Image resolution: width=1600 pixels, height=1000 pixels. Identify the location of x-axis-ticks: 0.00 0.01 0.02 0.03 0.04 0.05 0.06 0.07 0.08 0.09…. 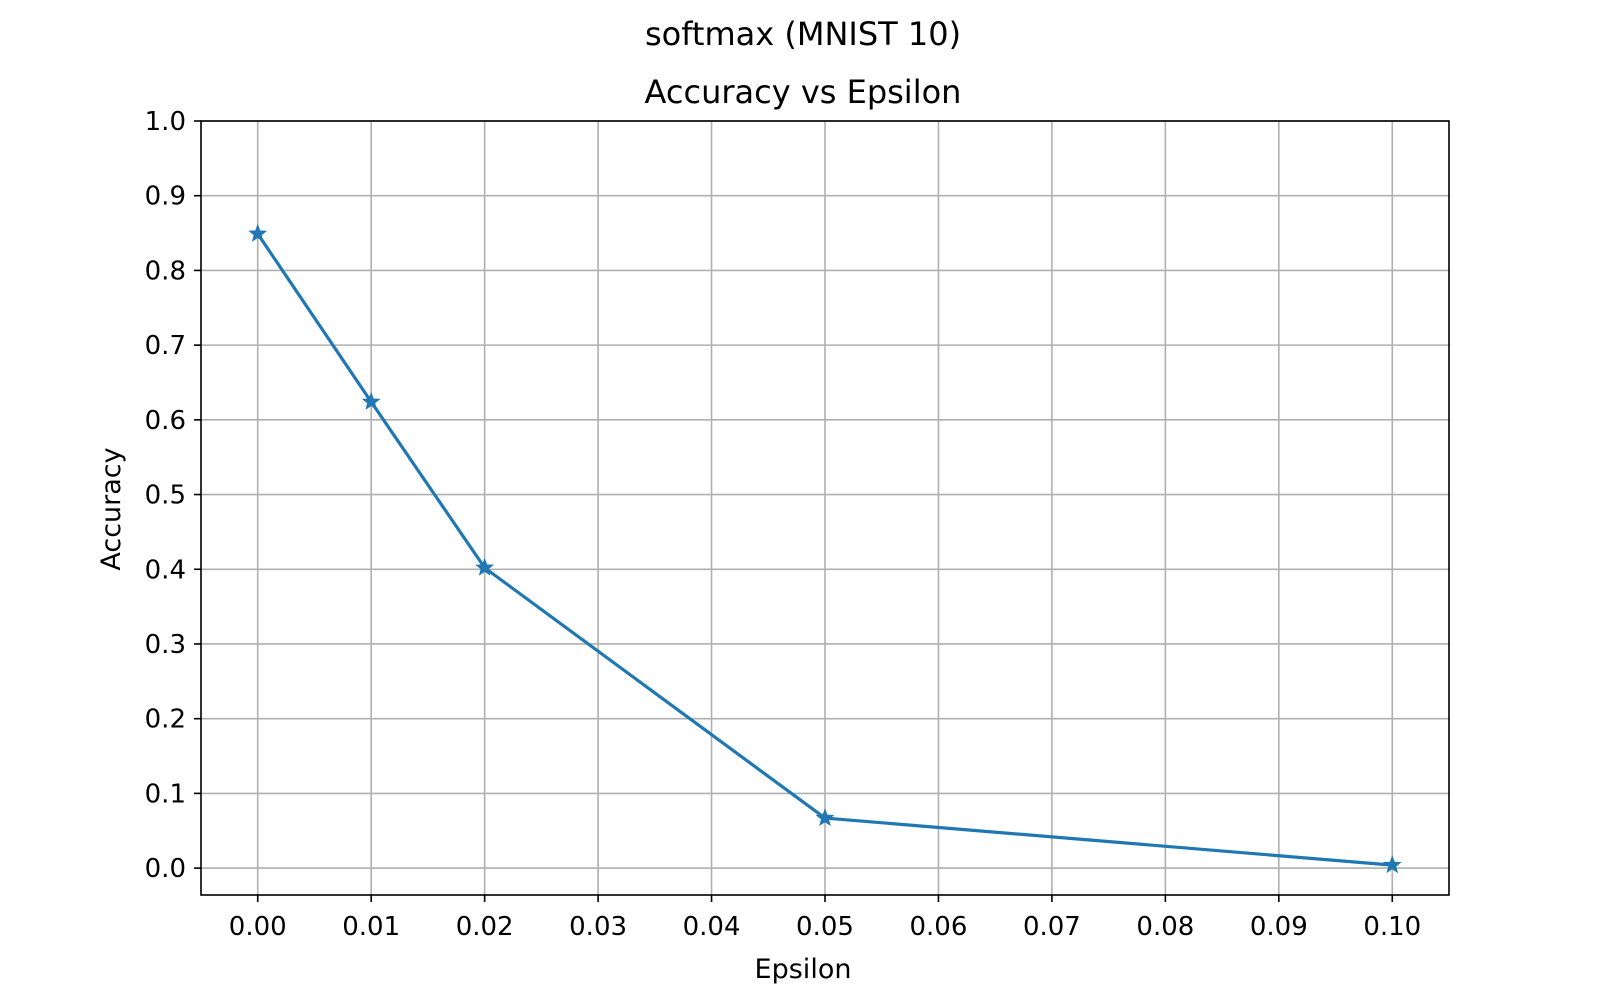
(825, 918).